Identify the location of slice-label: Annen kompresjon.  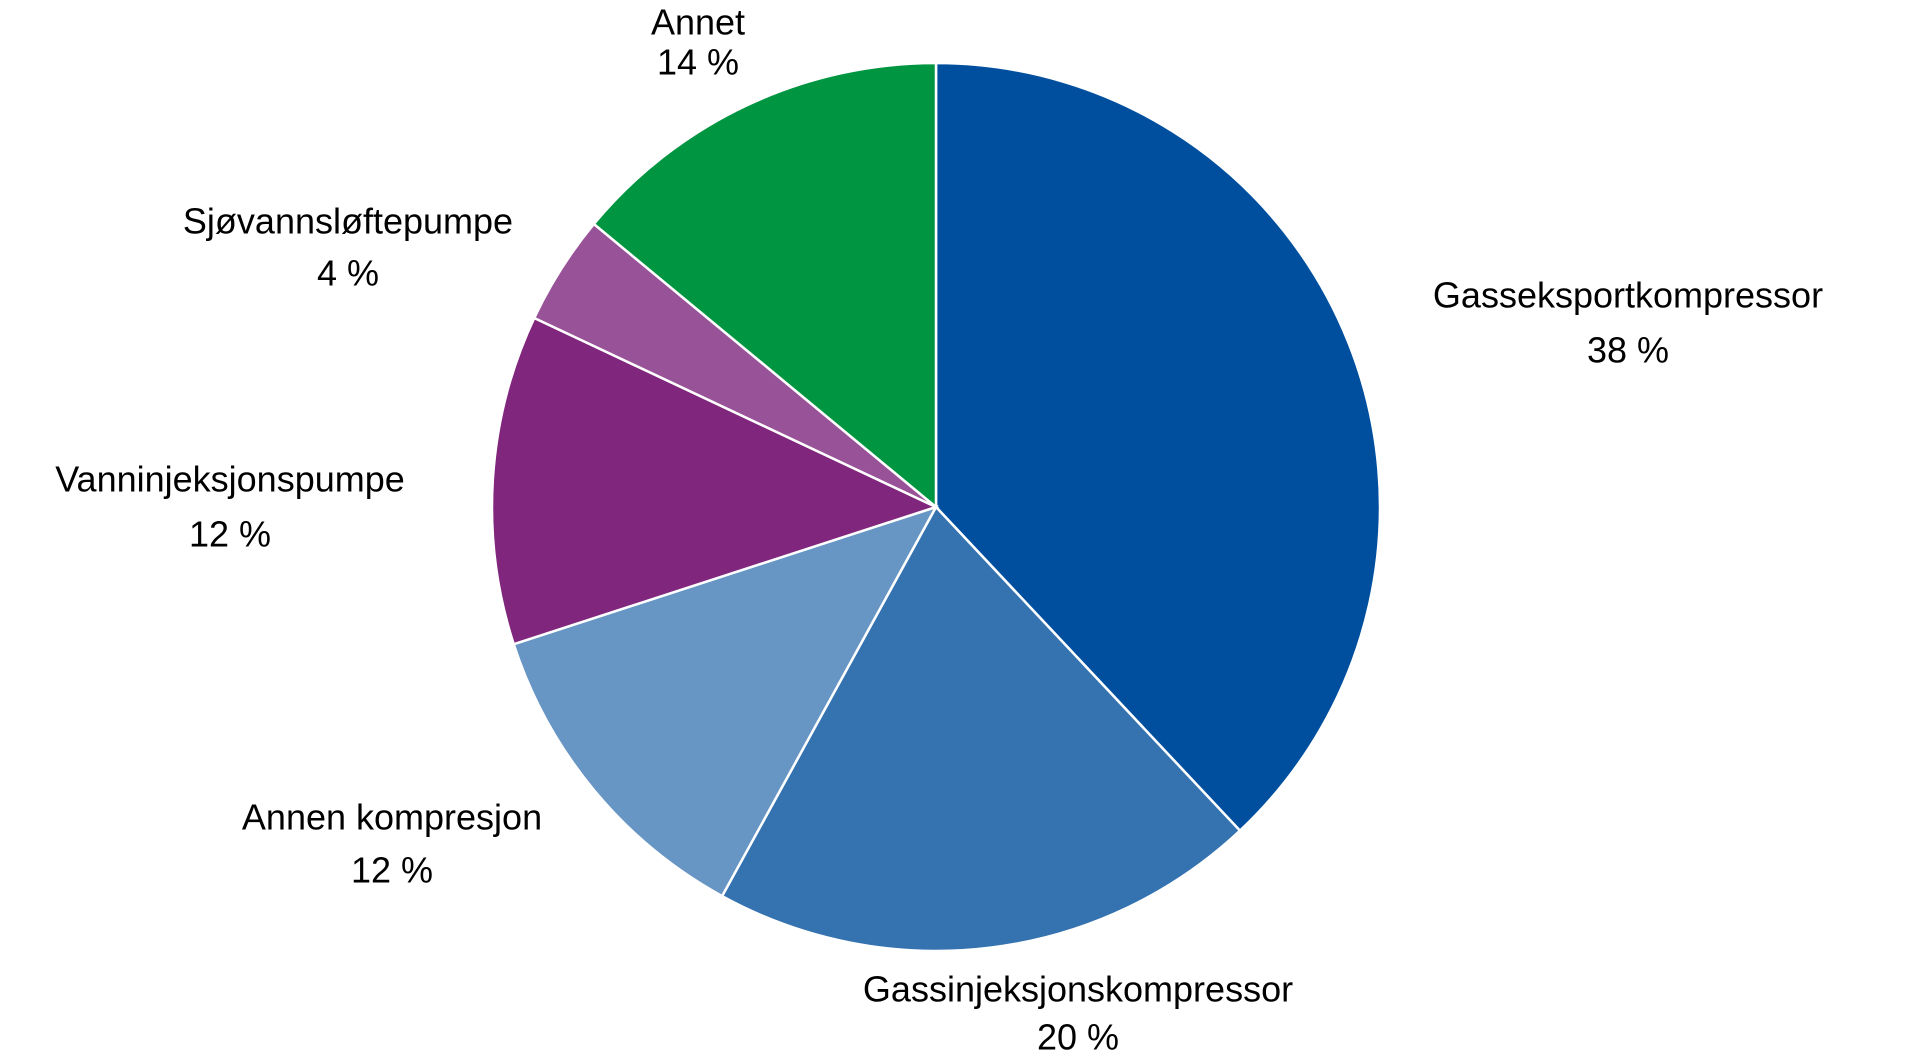
(392, 817).